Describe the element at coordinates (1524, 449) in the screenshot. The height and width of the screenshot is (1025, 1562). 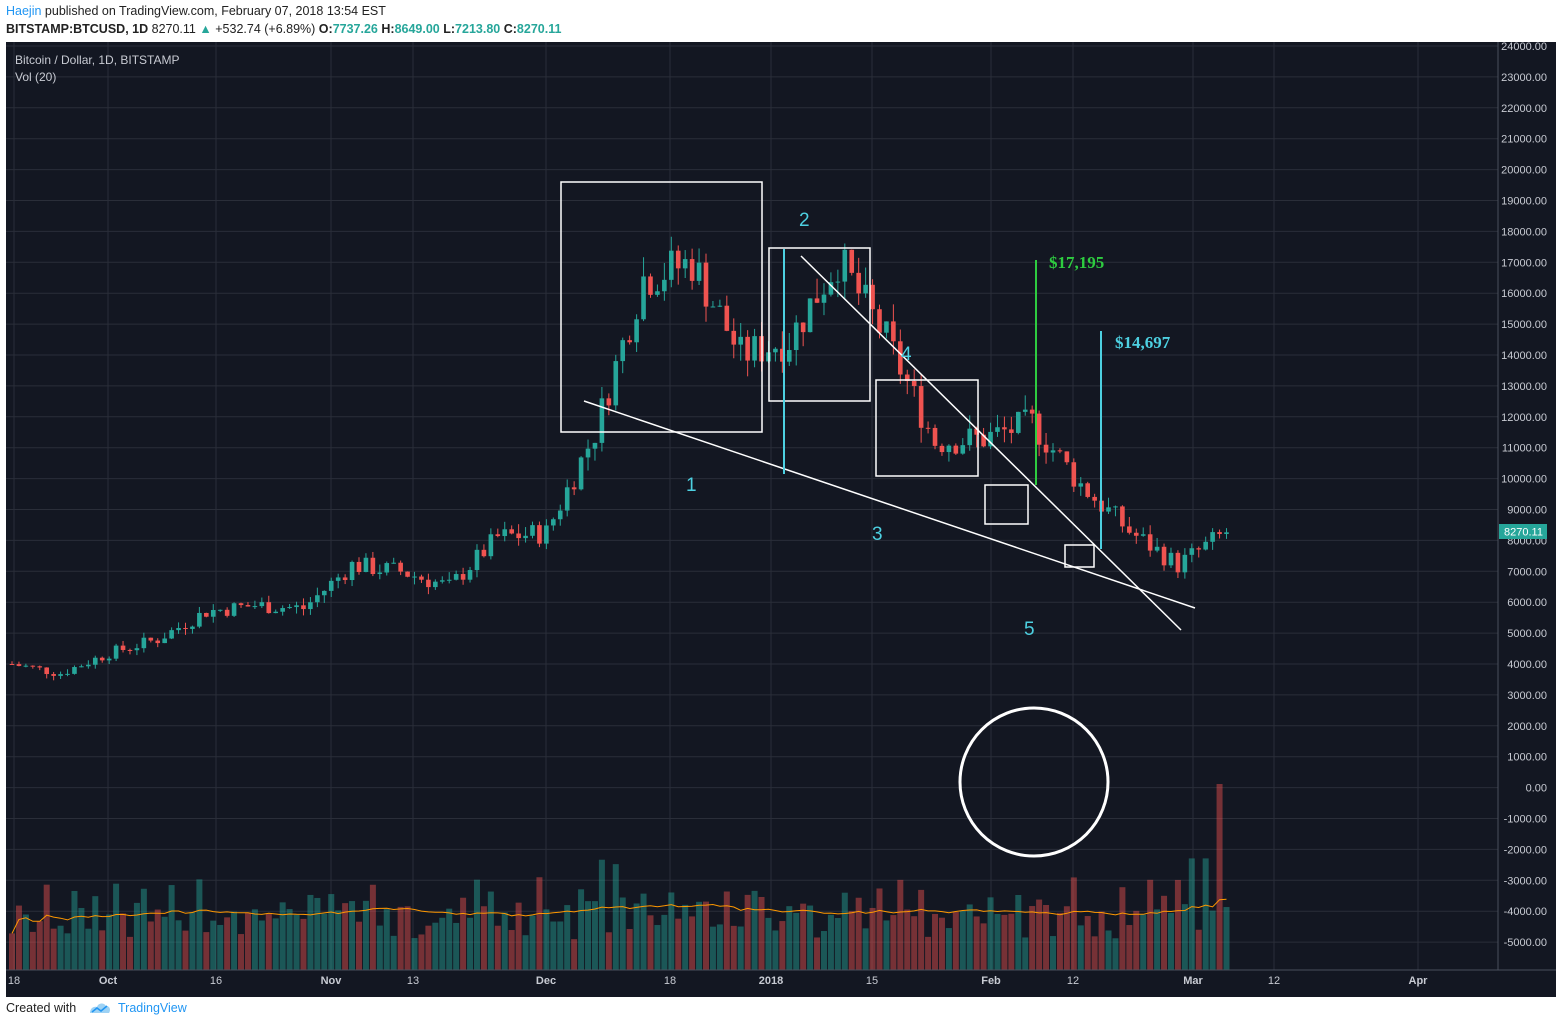
I see `price-tick-label: 11000.00` at that location.